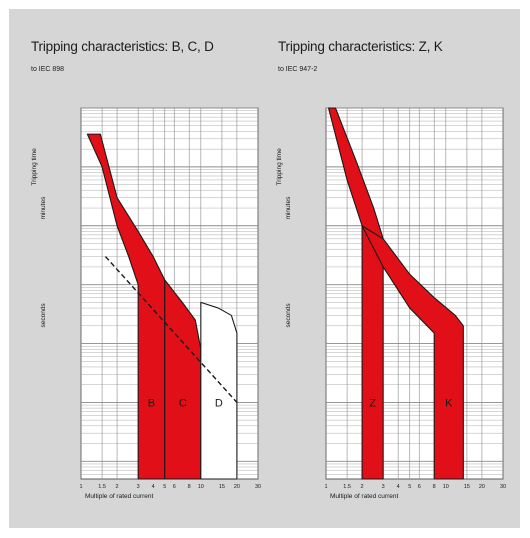  What do you see at coordinates (122, 46) in the screenshot?
I see `chart-title-bcd: Tripping characteristics: B, C, D` at bounding box center [122, 46].